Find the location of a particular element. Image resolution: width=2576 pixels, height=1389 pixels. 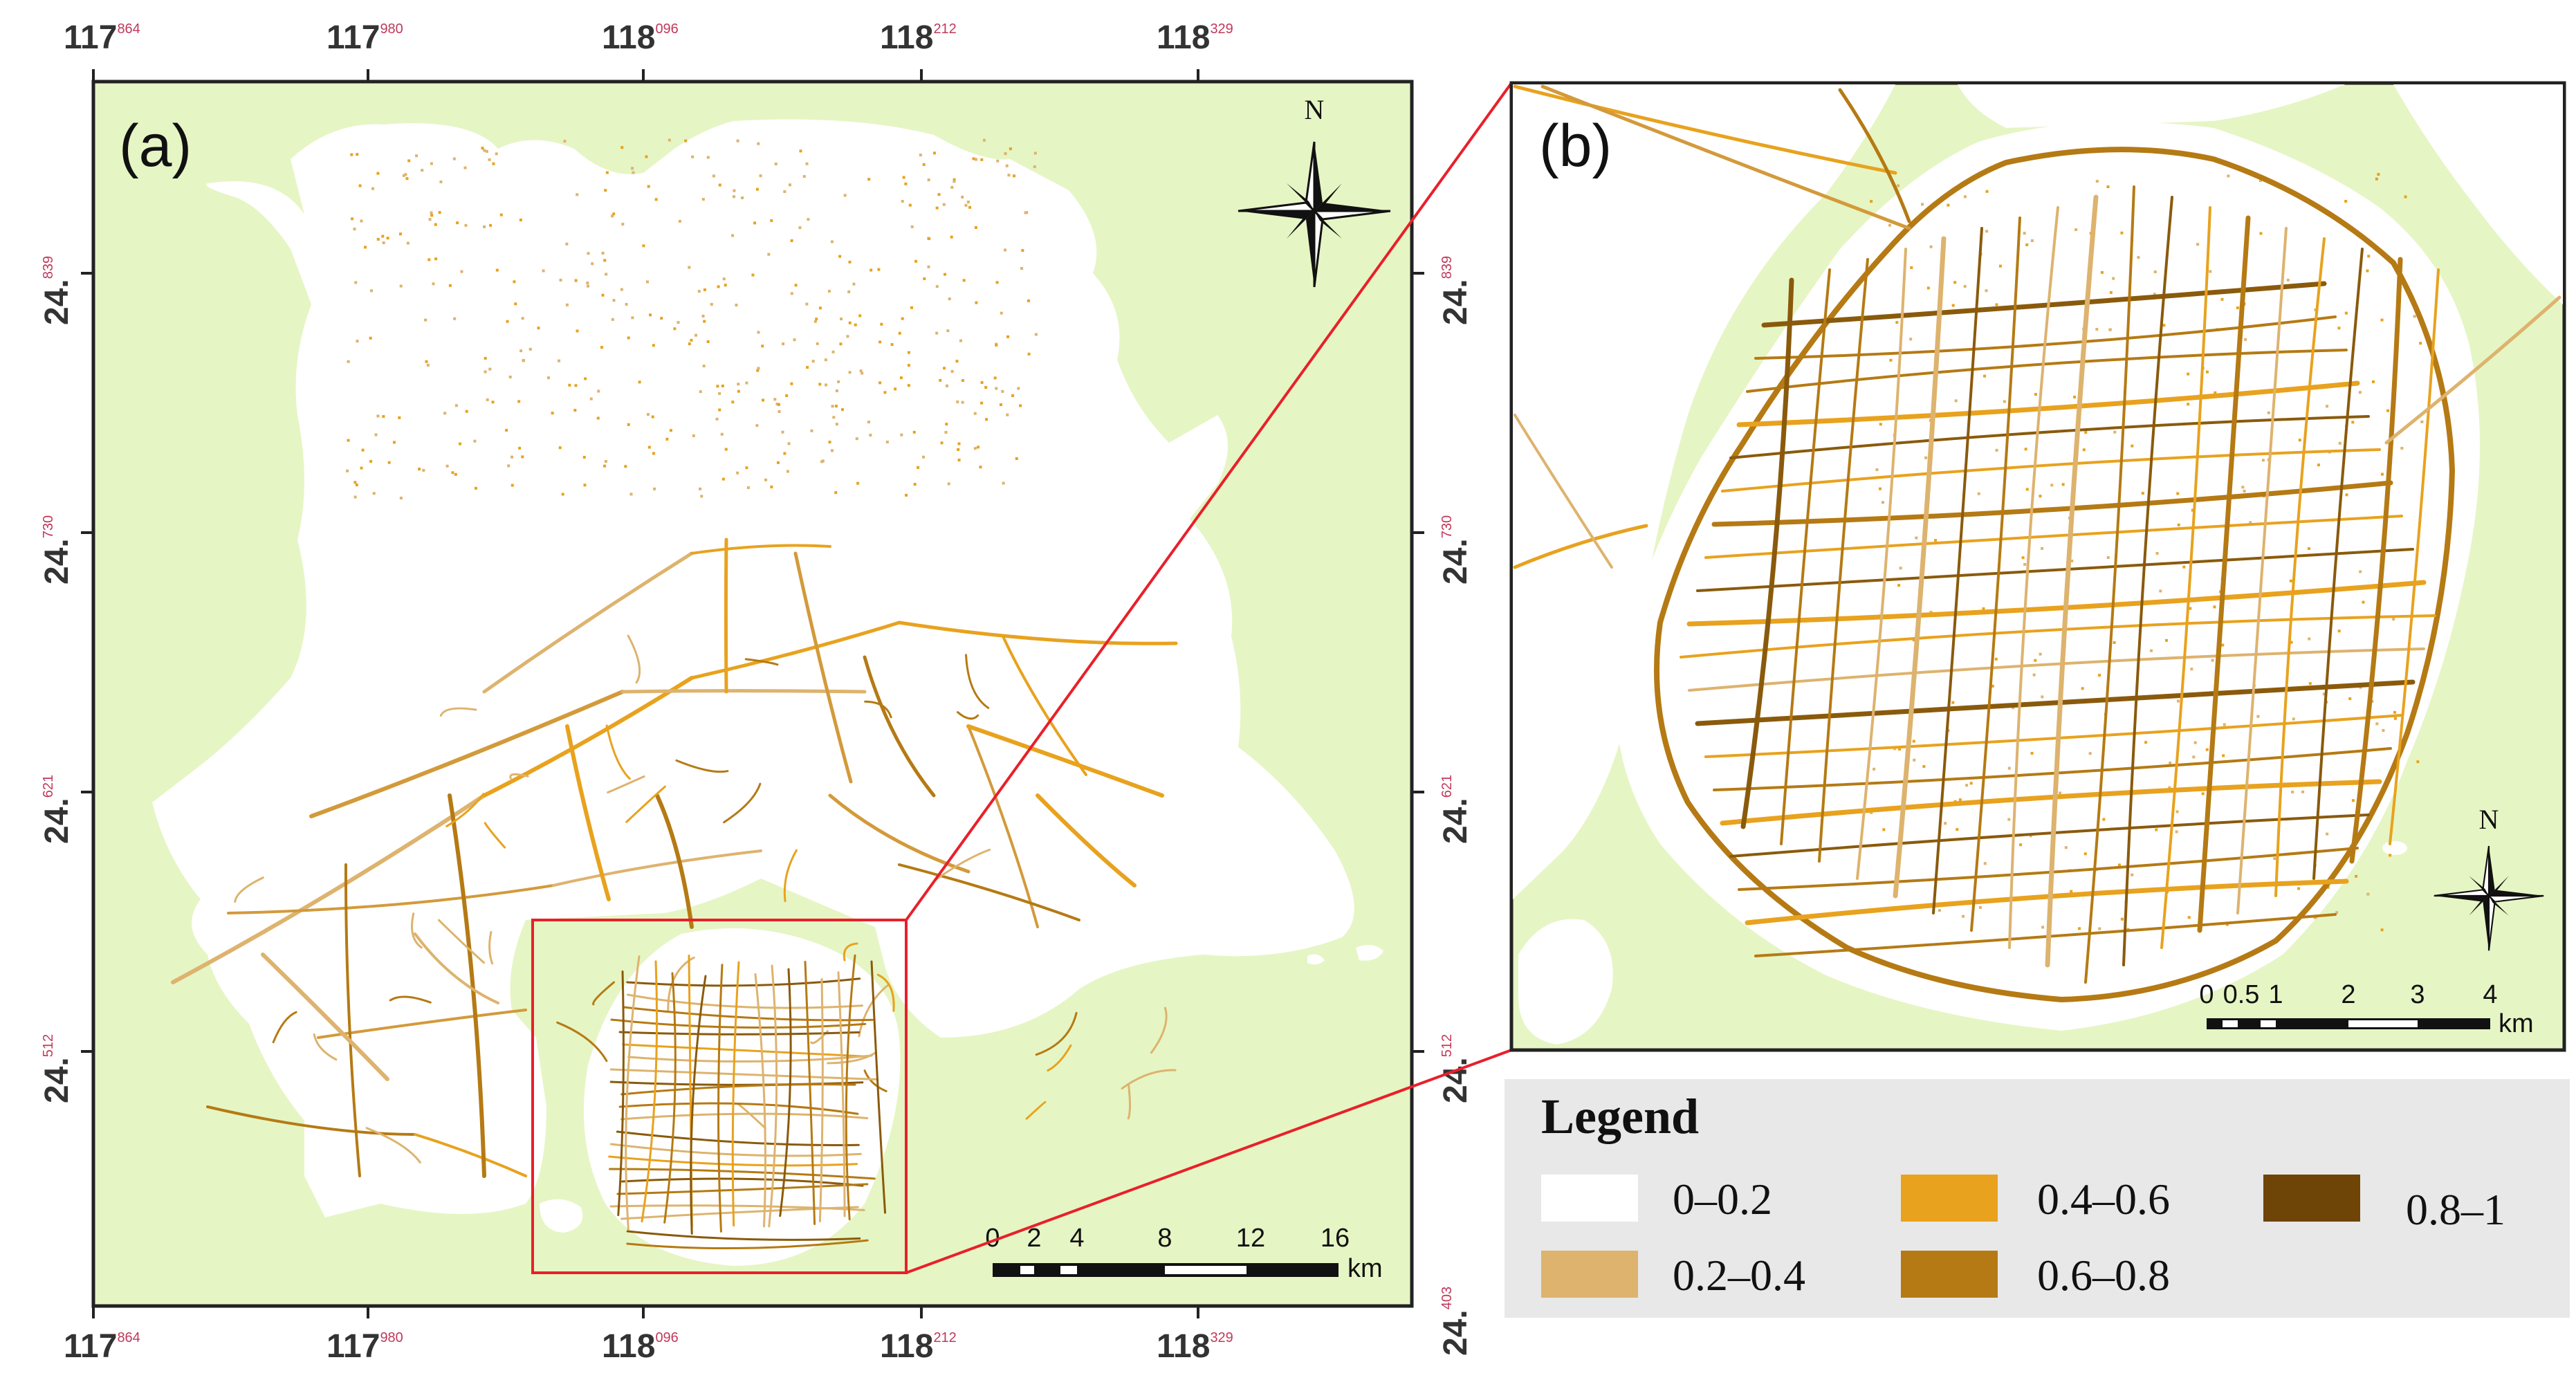

x-label-bottom-3: 118096 is located at coordinates (640, 1346).